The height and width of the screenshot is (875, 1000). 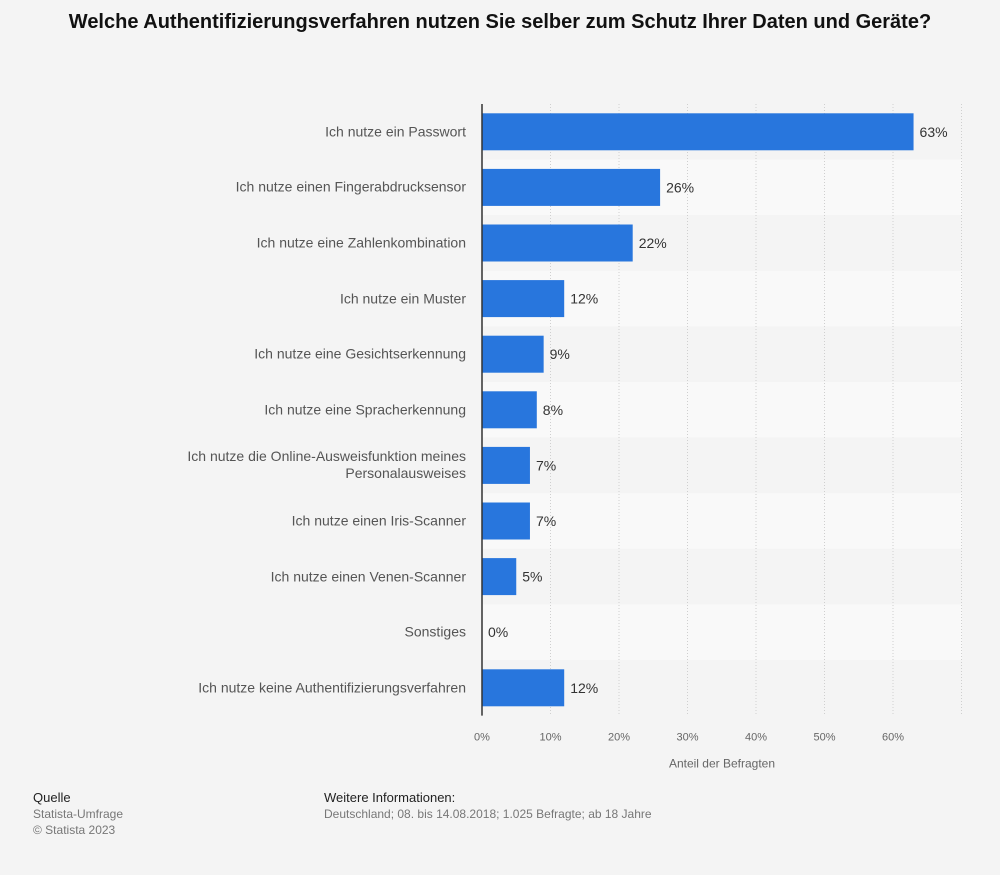 What do you see at coordinates (893, 738) in the screenshot?
I see `x-tick-label: 60%` at bounding box center [893, 738].